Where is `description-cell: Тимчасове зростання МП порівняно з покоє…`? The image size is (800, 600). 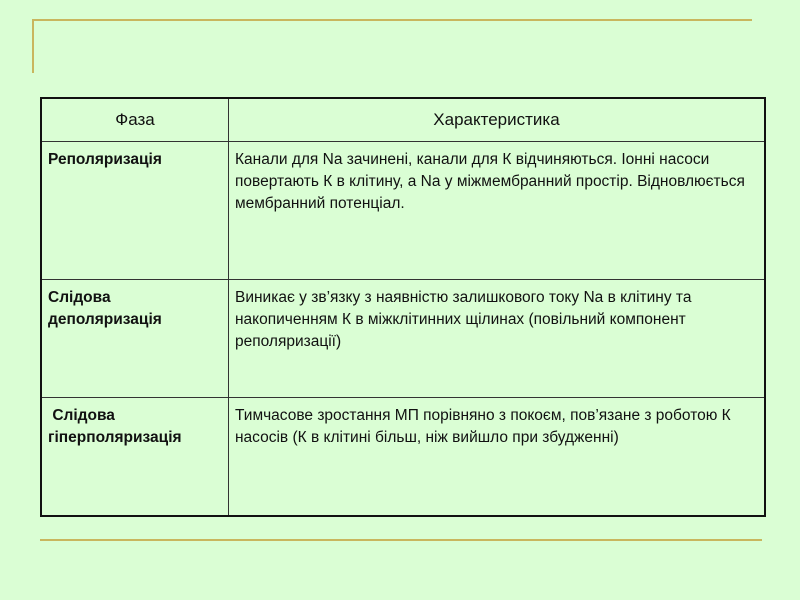 description-cell: Тимчасове зростання МП порівняно з покоє… is located at coordinates (497, 456).